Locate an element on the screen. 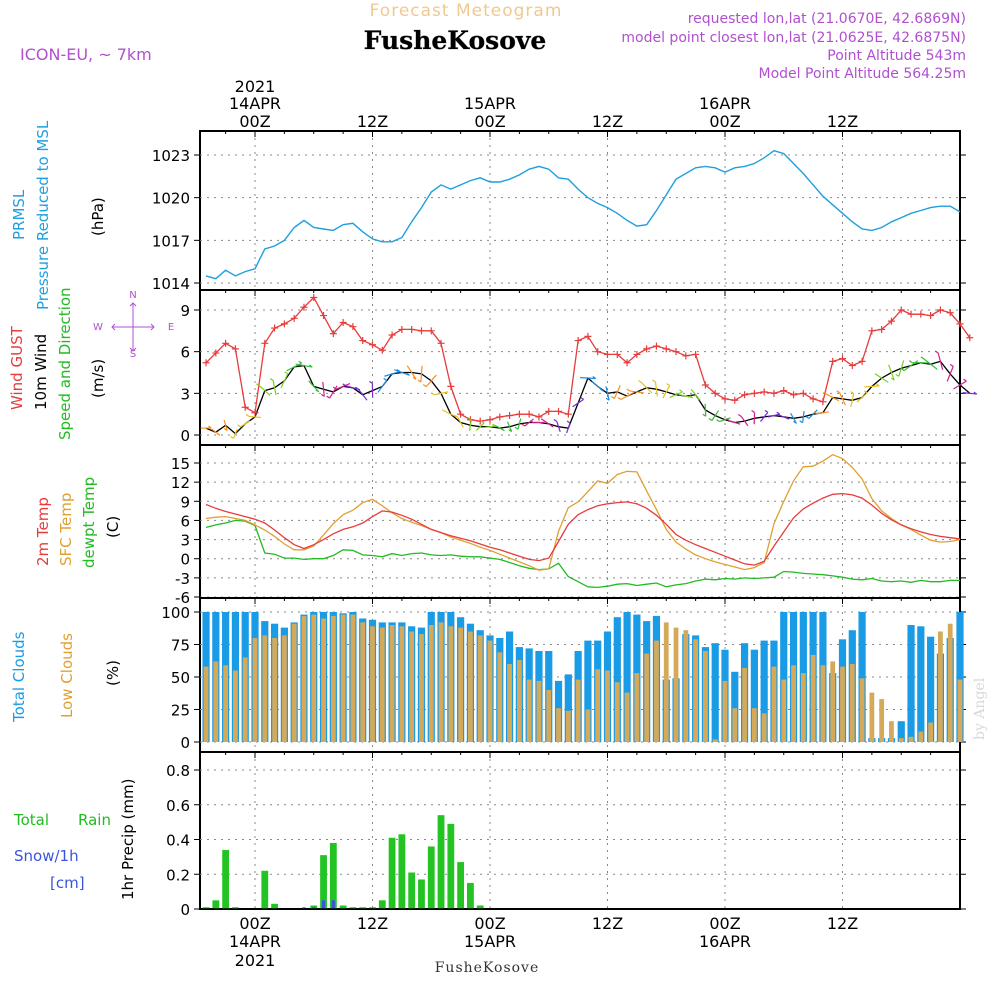 Image resolution: width=1000 pixels, height=1000 pixels. compass-arrows is located at coordinates (133, 327).